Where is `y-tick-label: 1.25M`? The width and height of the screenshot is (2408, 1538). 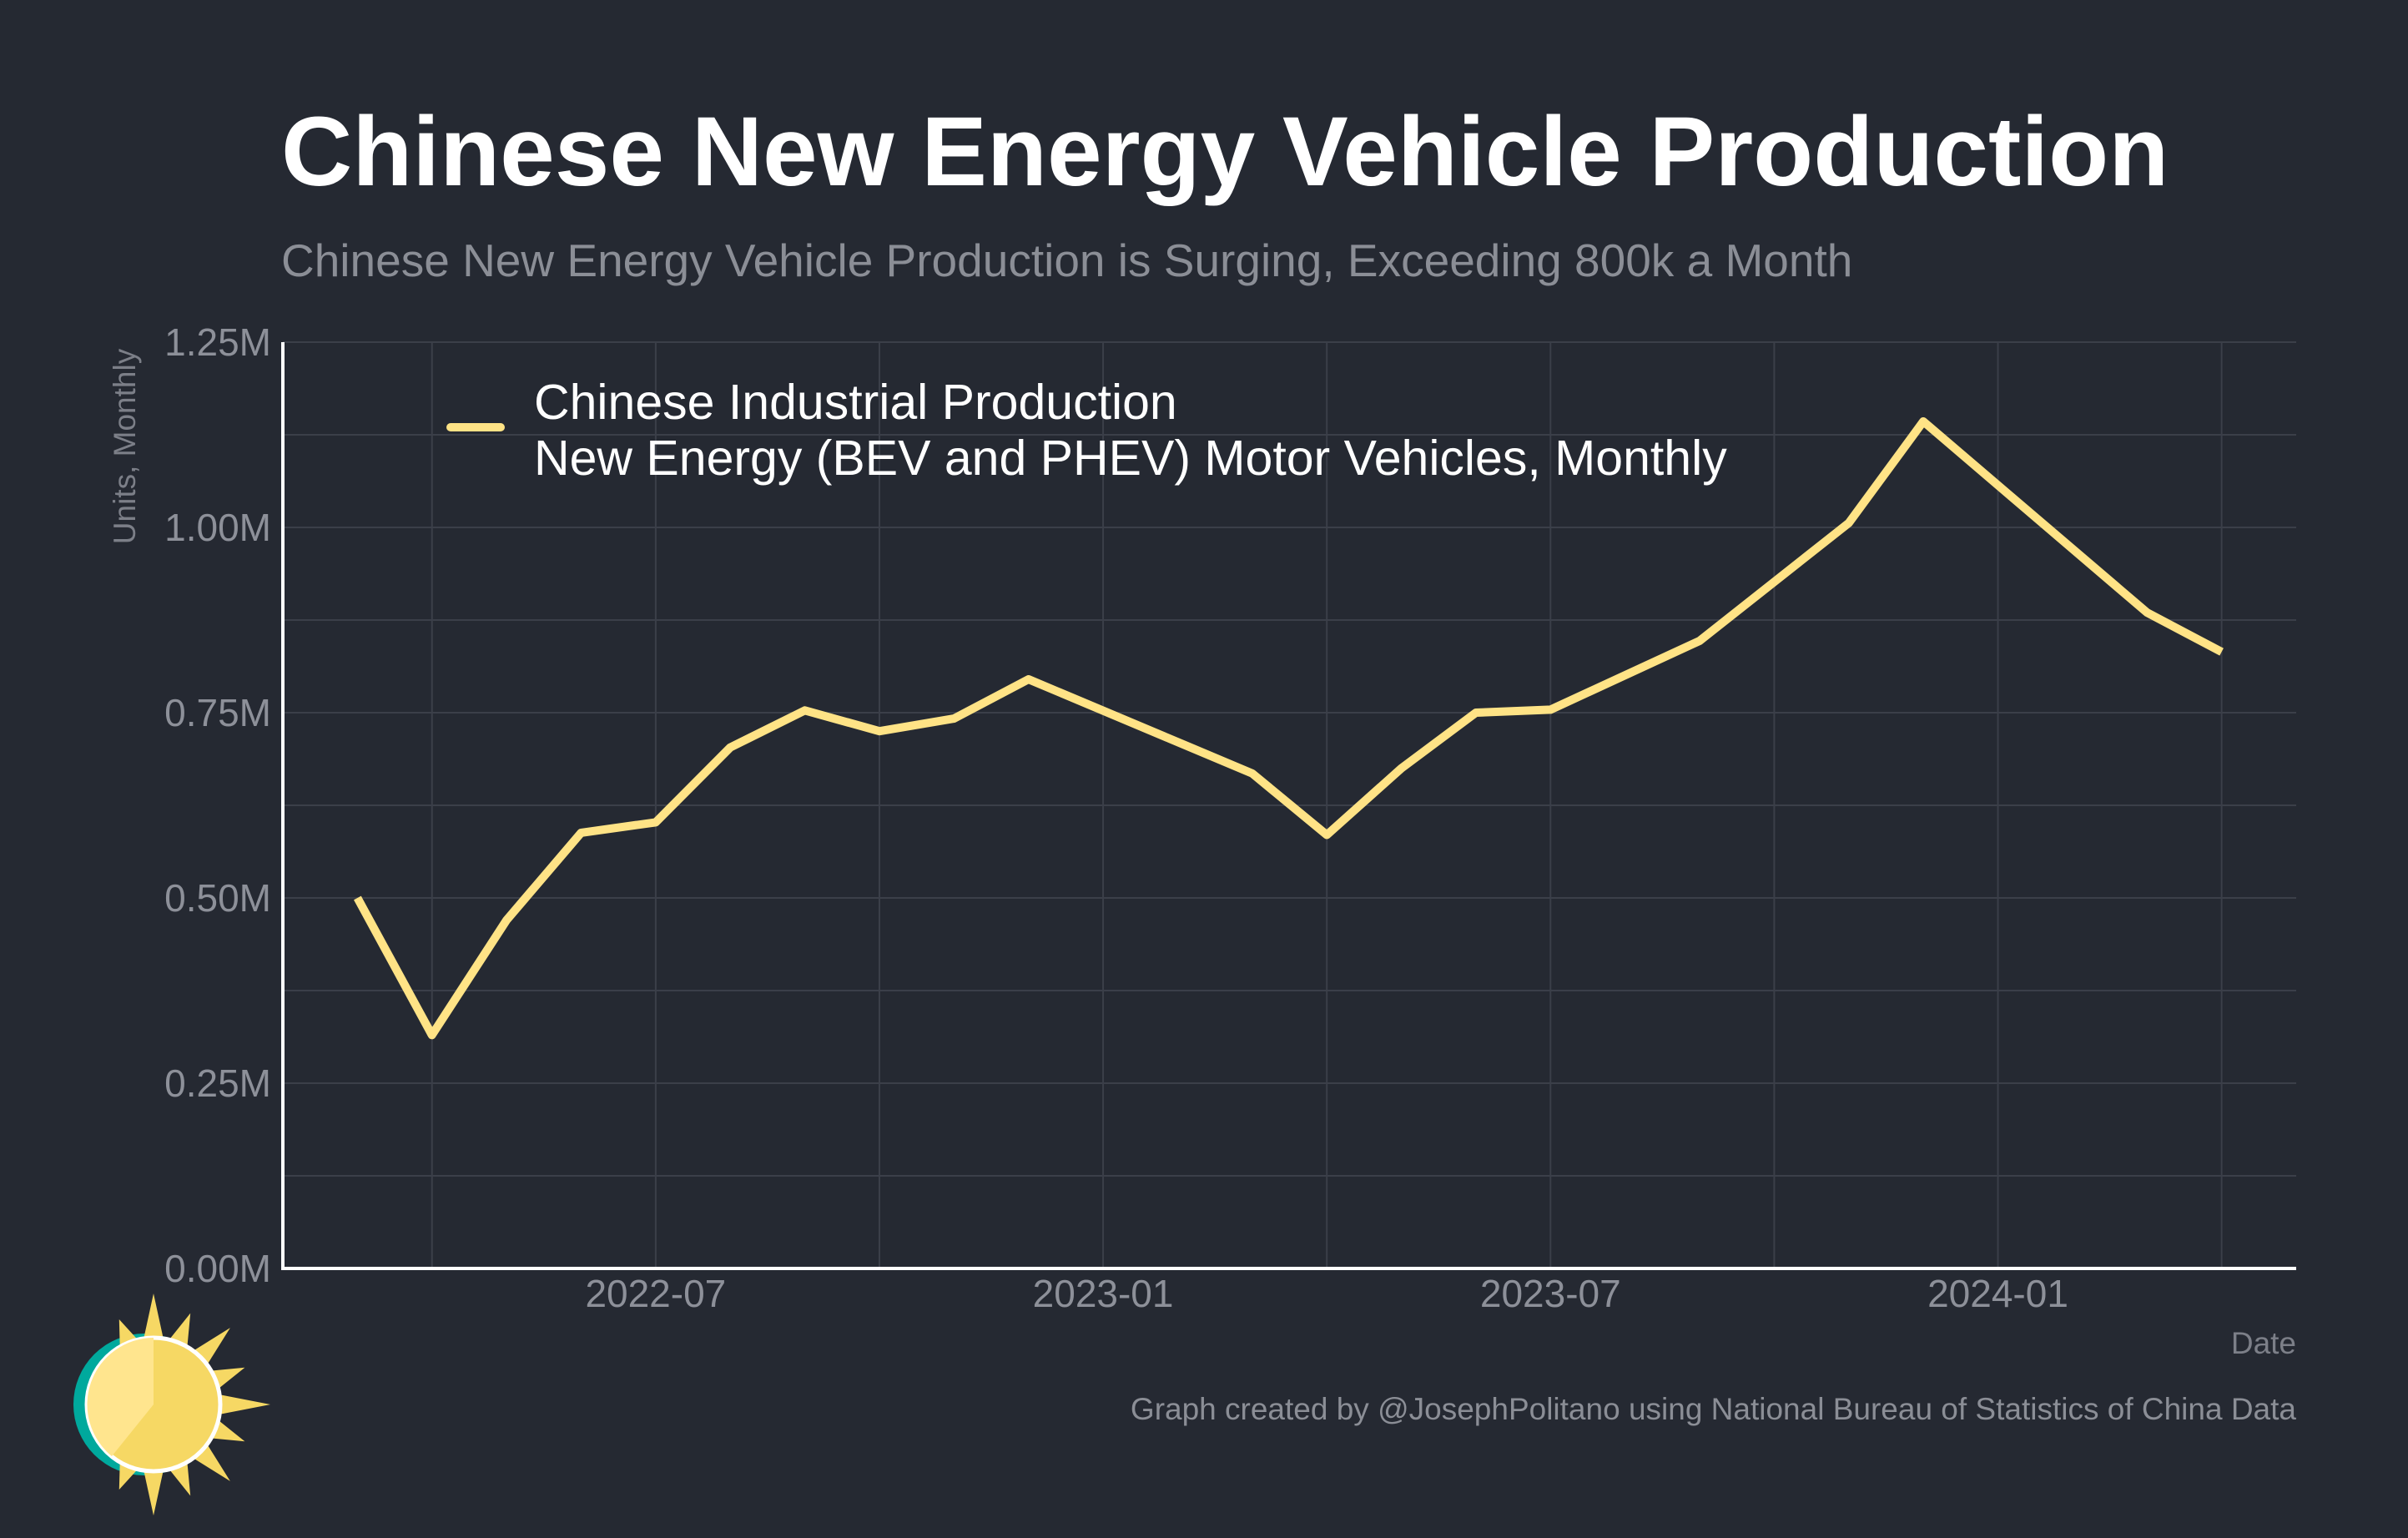
y-tick-label: 1.25M is located at coordinates (217, 342).